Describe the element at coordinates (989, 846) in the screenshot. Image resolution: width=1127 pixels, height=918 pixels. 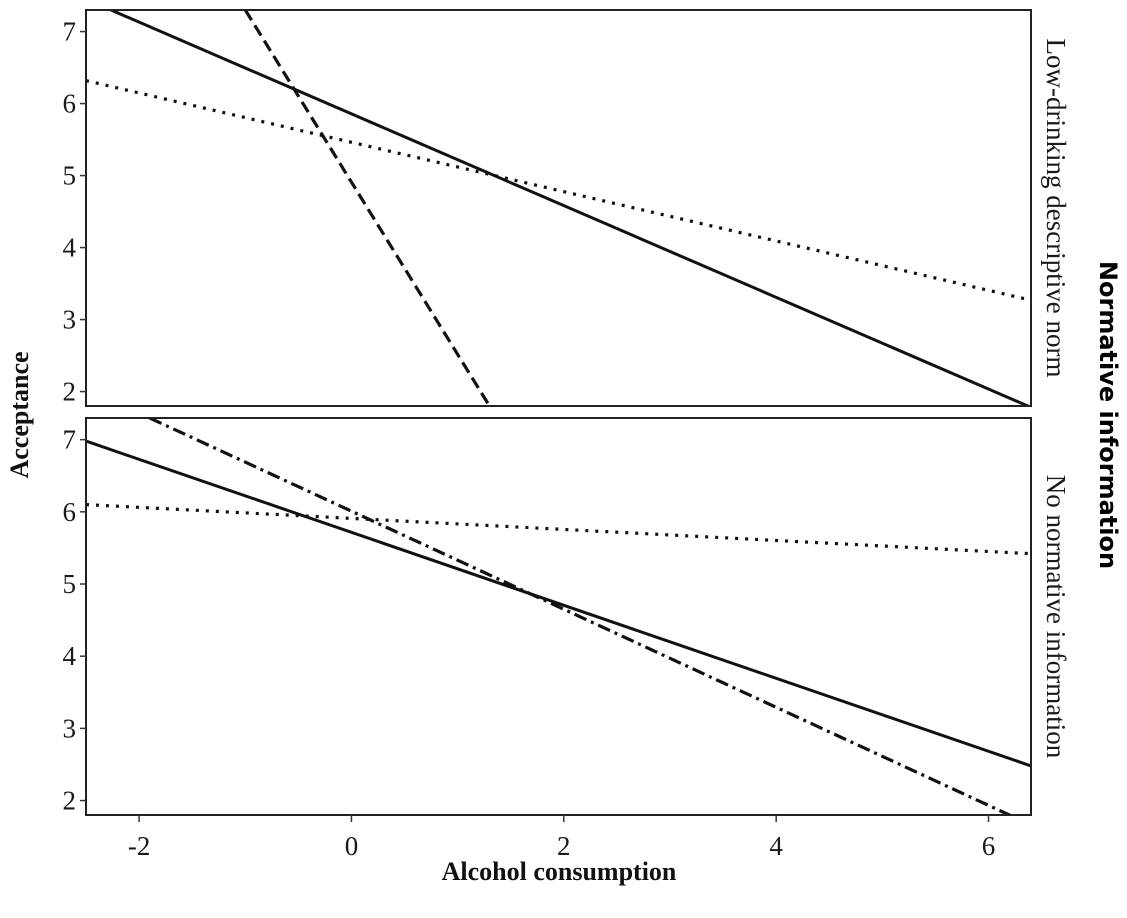
I see `x-tick-label: 6` at that location.